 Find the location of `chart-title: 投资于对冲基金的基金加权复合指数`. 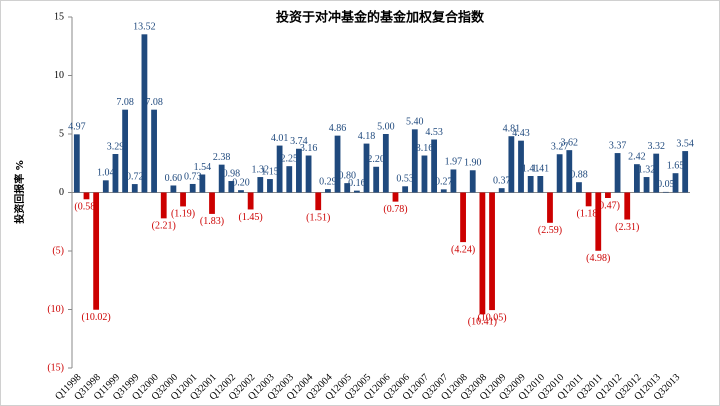

chart-title: 投资于对冲基金的基金加权复合指数 is located at coordinates (380, 18).